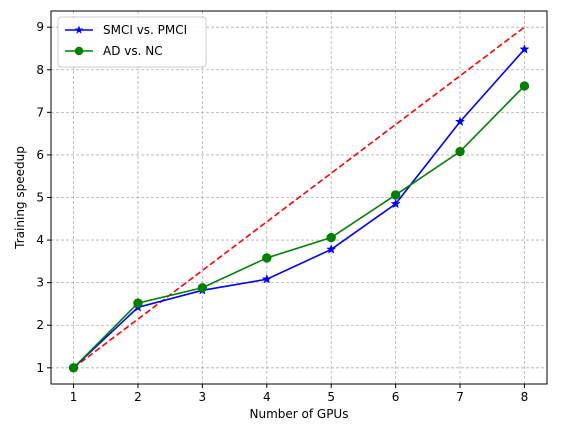  What do you see at coordinates (40, 283) in the screenshot?
I see `y-tick-label: 3` at bounding box center [40, 283].